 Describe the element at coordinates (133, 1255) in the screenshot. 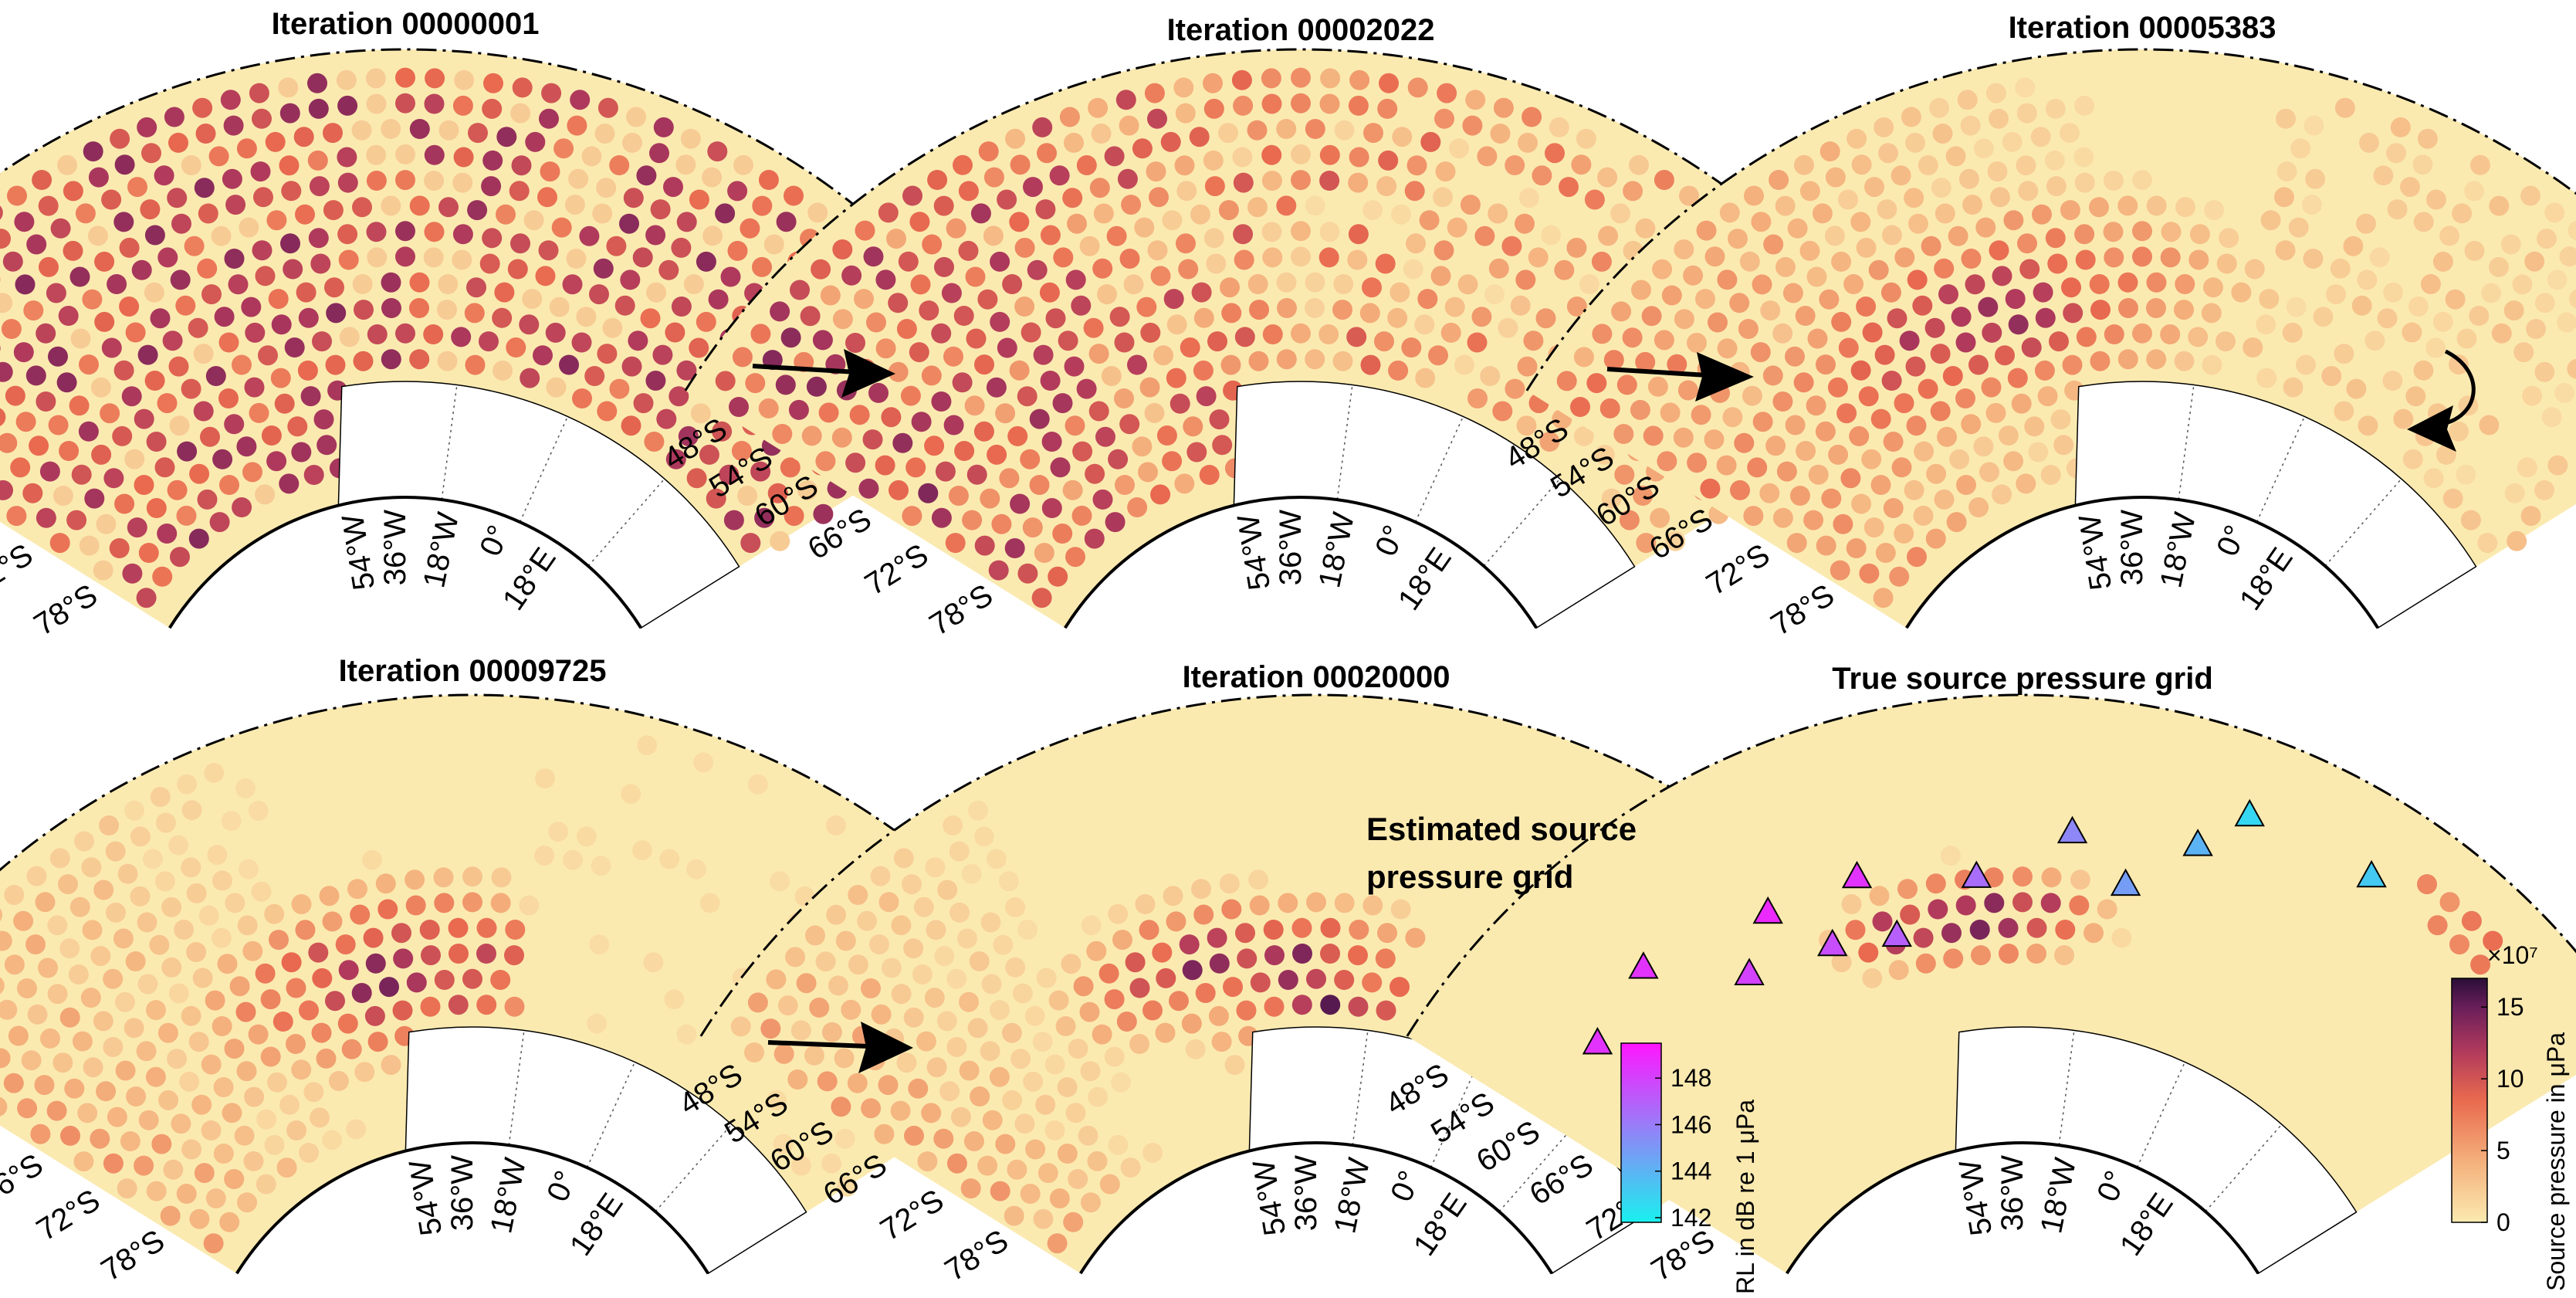

I see `latitude-label: 78°S` at that location.